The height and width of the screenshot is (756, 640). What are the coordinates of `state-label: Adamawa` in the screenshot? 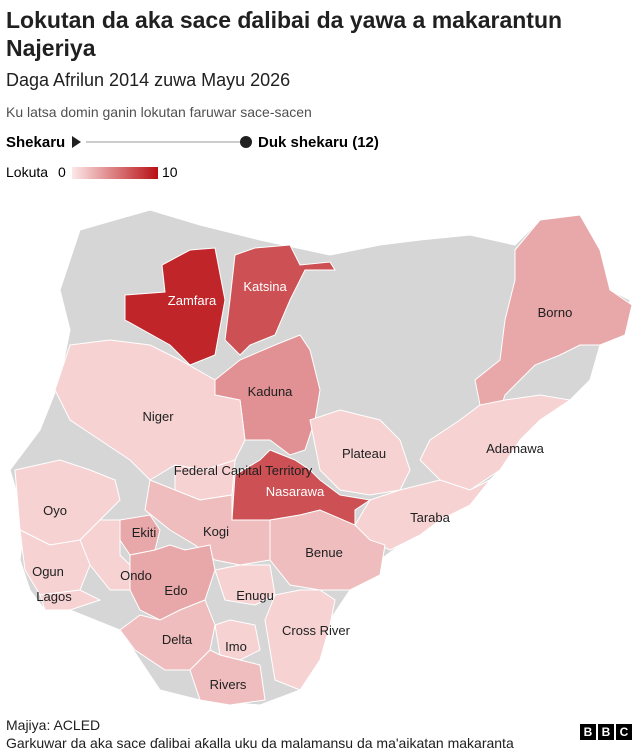 It's located at (515, 448).